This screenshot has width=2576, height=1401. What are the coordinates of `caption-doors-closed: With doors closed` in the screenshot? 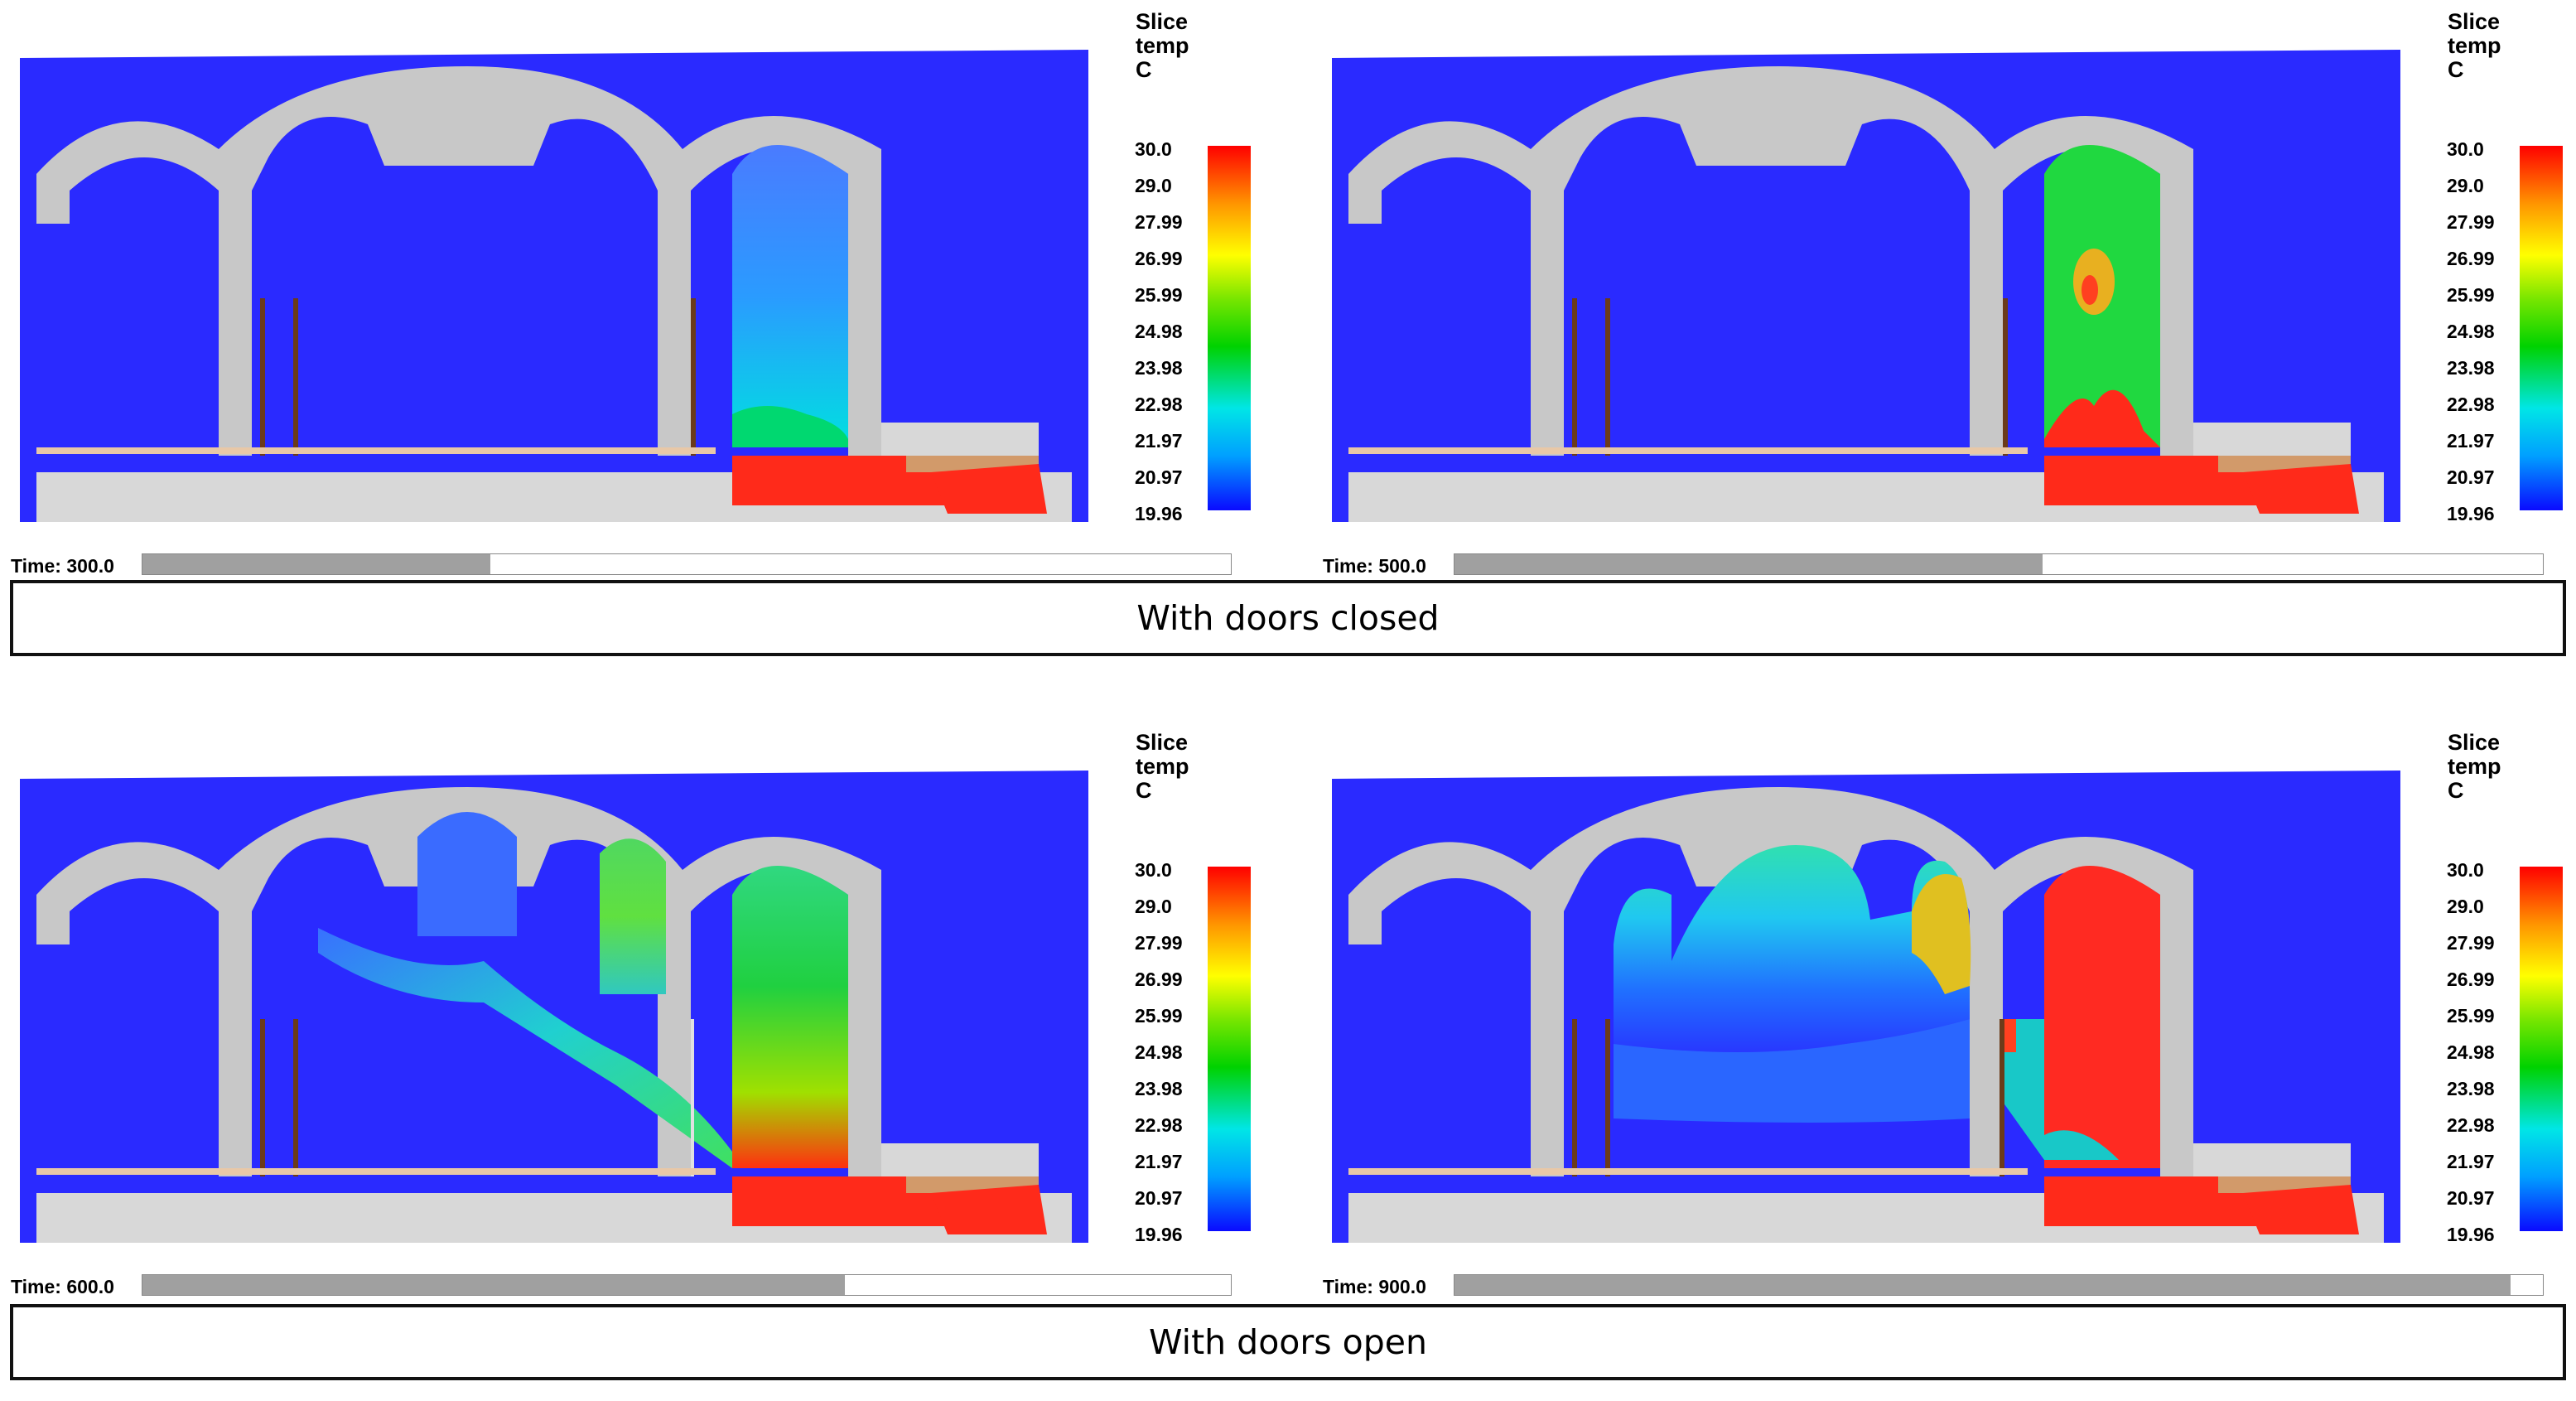 It's located at (1288, 618).